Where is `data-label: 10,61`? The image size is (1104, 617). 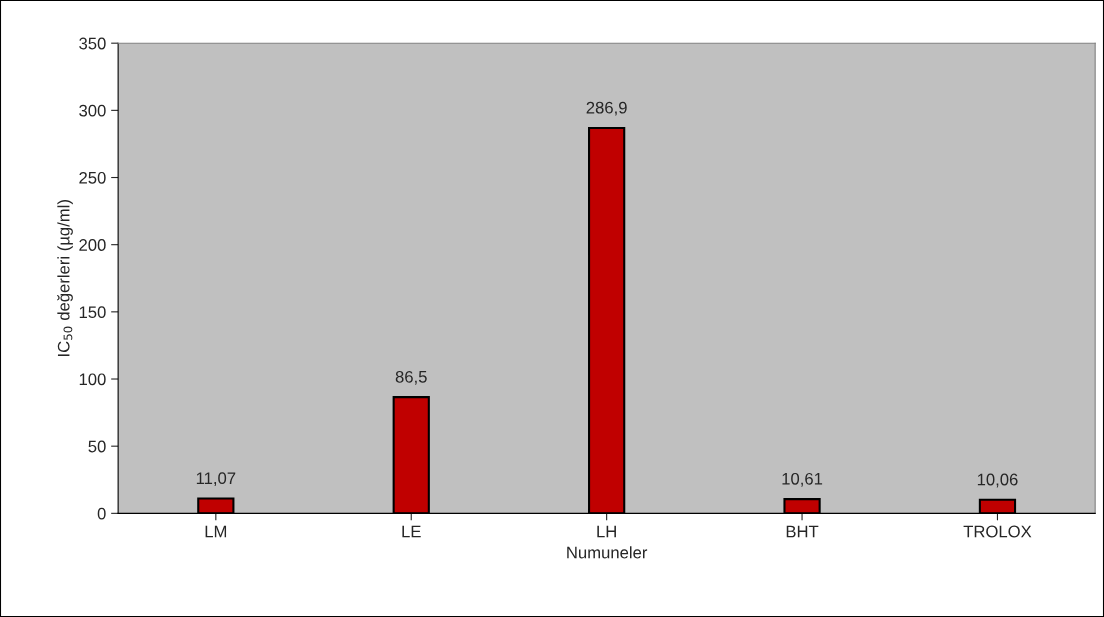
data-label: 10,61 is located at coordinates (802, 479).